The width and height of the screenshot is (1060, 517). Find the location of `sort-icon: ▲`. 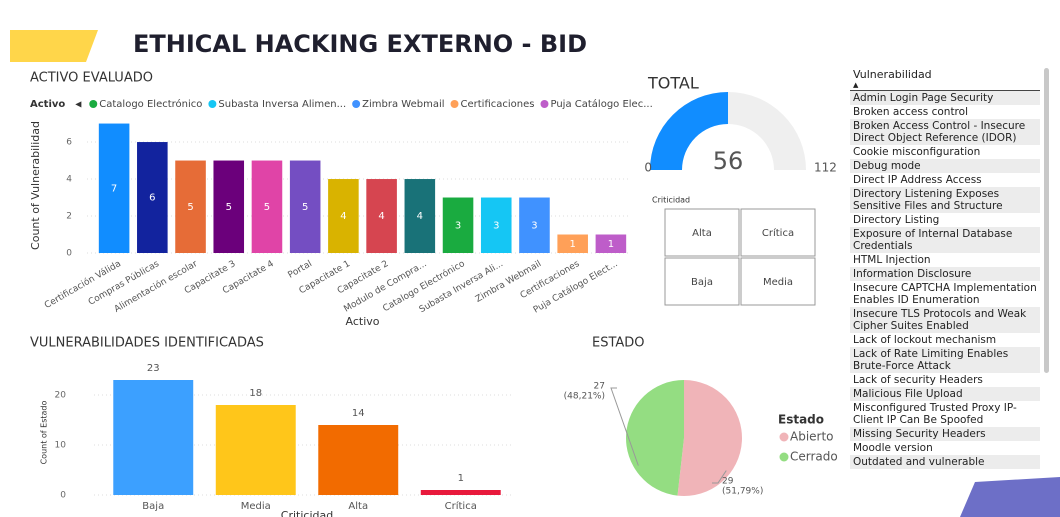

sort-icon: ▲ is located at coordinates (856, 85).